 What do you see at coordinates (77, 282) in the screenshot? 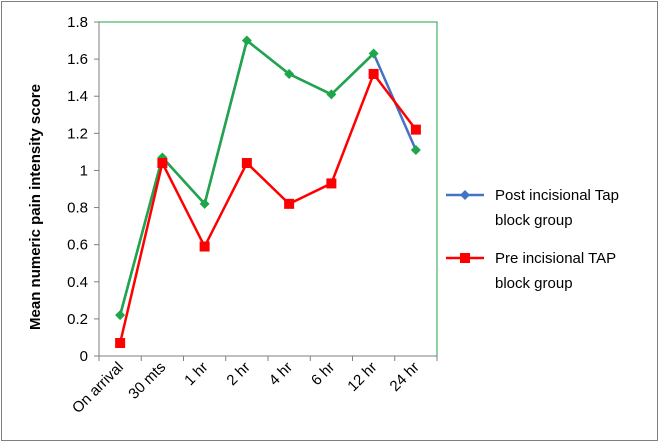
I see `y-tick-label: 0.4` at bounding box center [77, 282].